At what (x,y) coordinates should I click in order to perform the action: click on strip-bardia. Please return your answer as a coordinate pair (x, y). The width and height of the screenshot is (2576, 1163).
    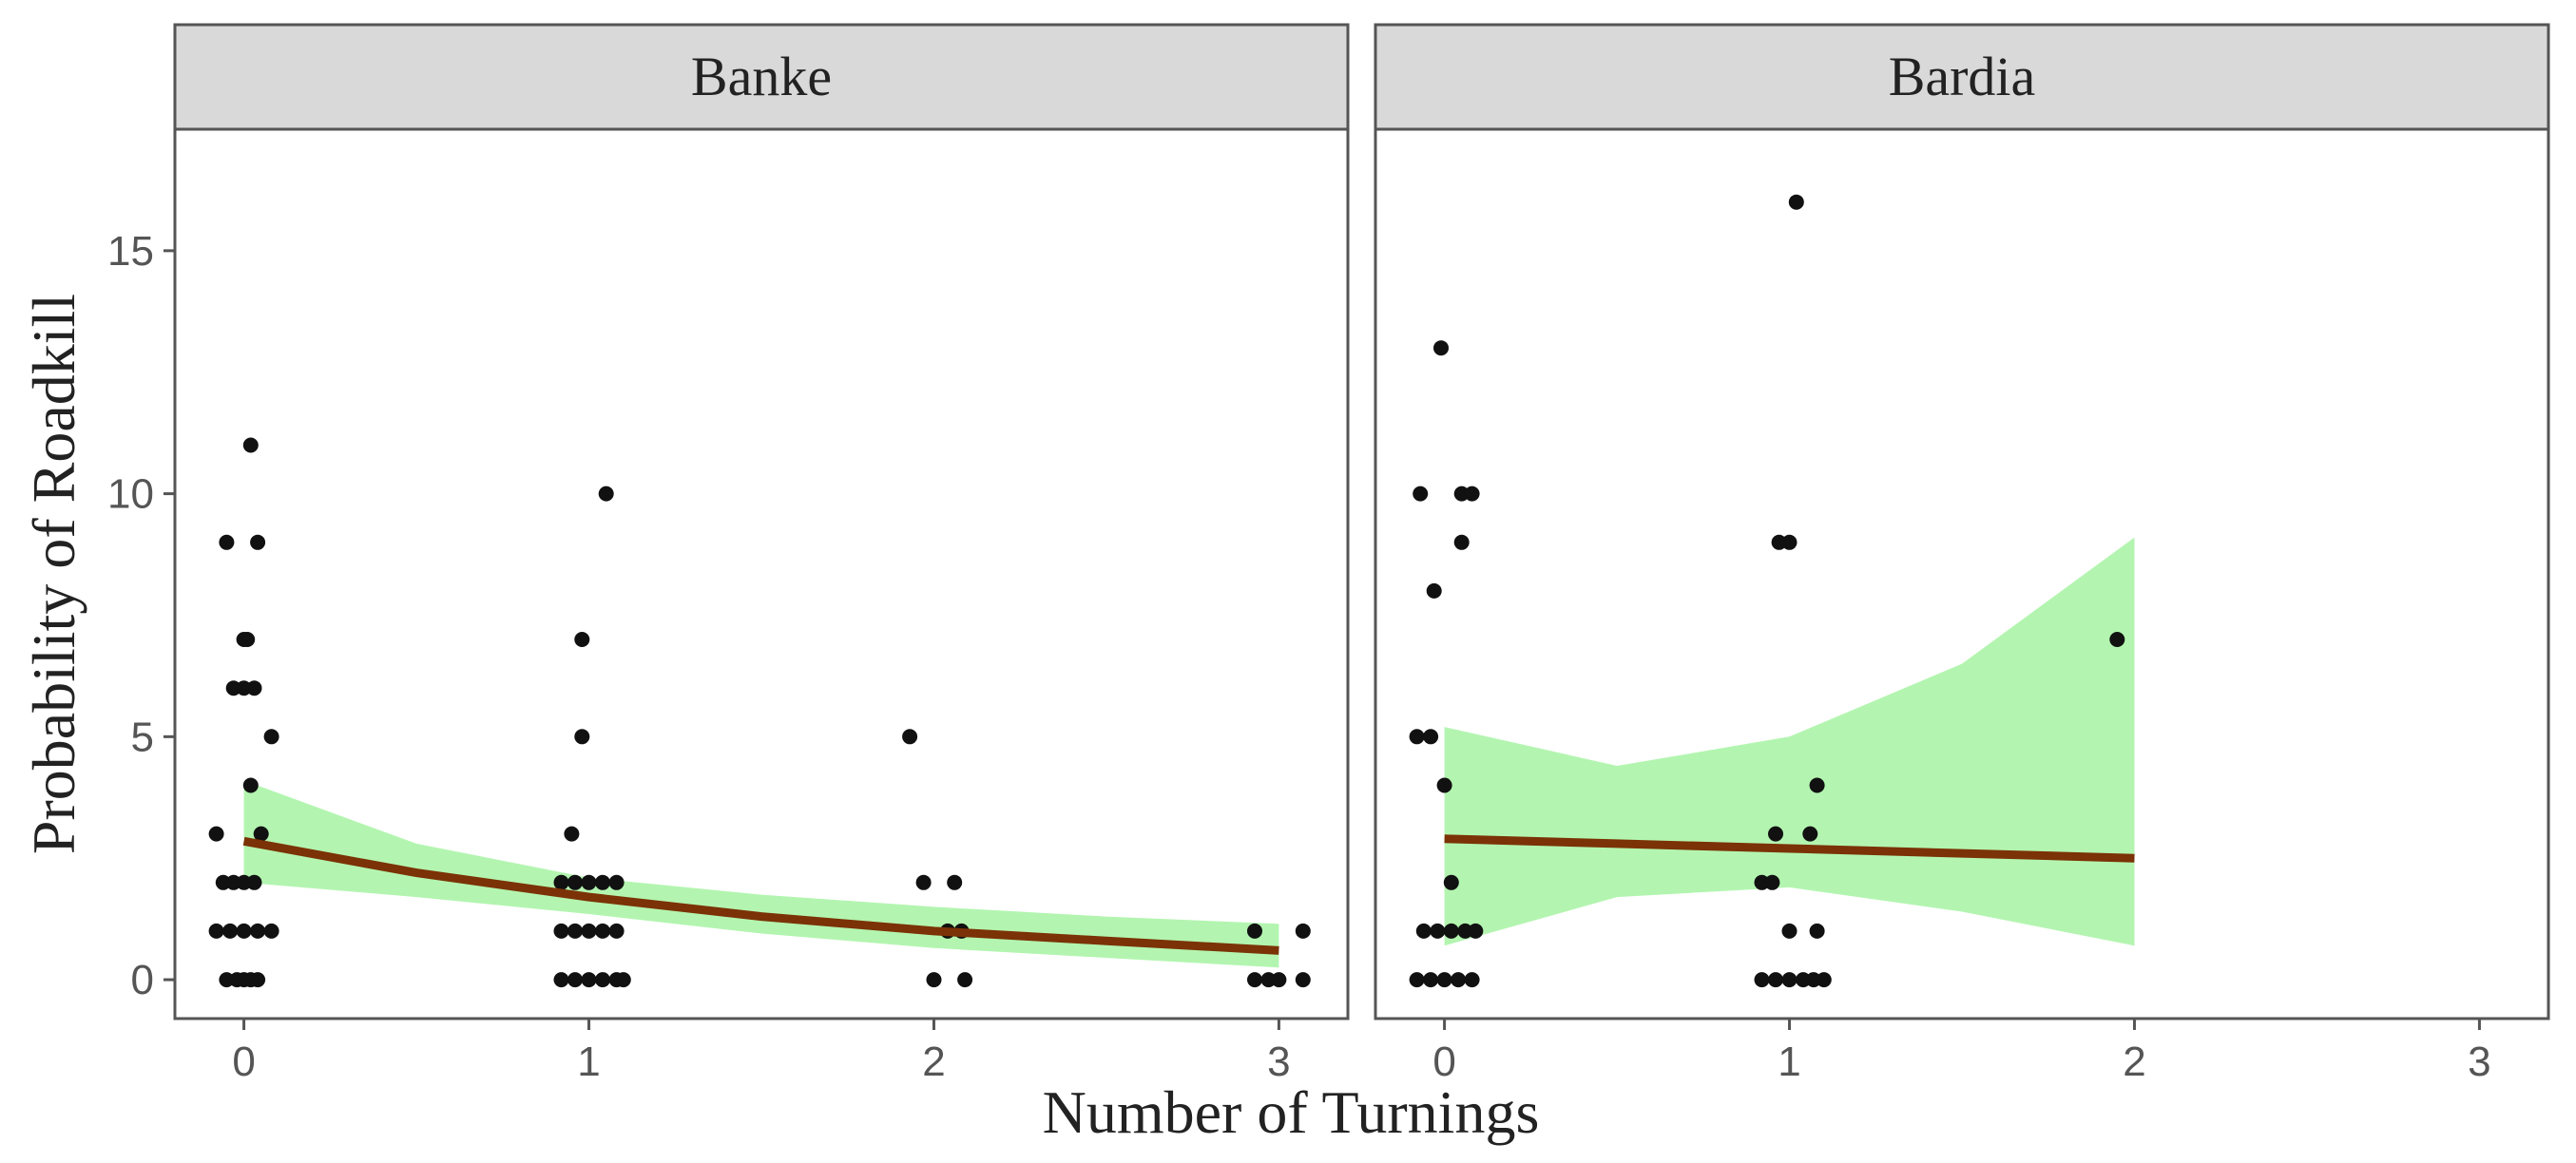
    Looking at the image, I should click on (1962, 77).